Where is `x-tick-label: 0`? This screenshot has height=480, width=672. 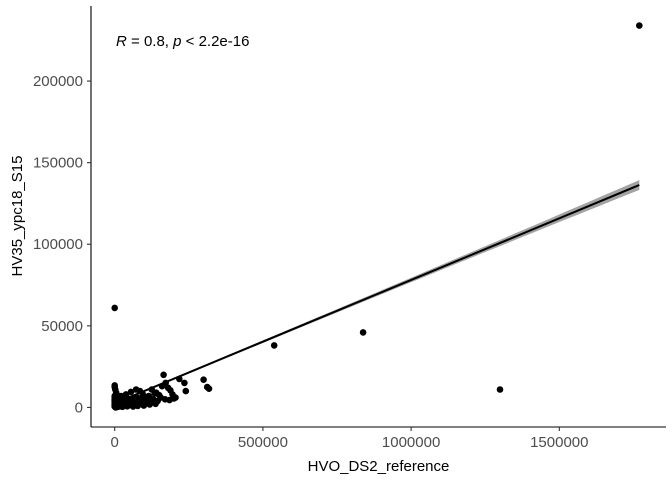 x-tick-label: 0 is located at coordinates (115, 442).